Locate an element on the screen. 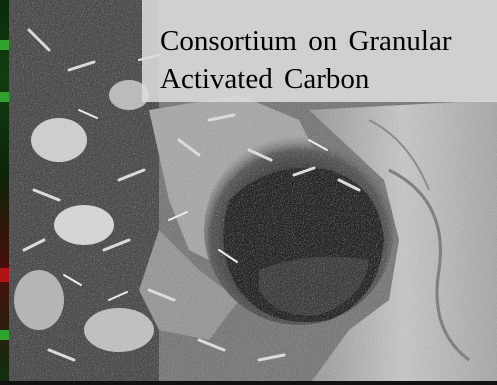 The height and width of the screenshot is (385, 497). caption-line-2: Activated Carbon is located at coordinates (265, 79).